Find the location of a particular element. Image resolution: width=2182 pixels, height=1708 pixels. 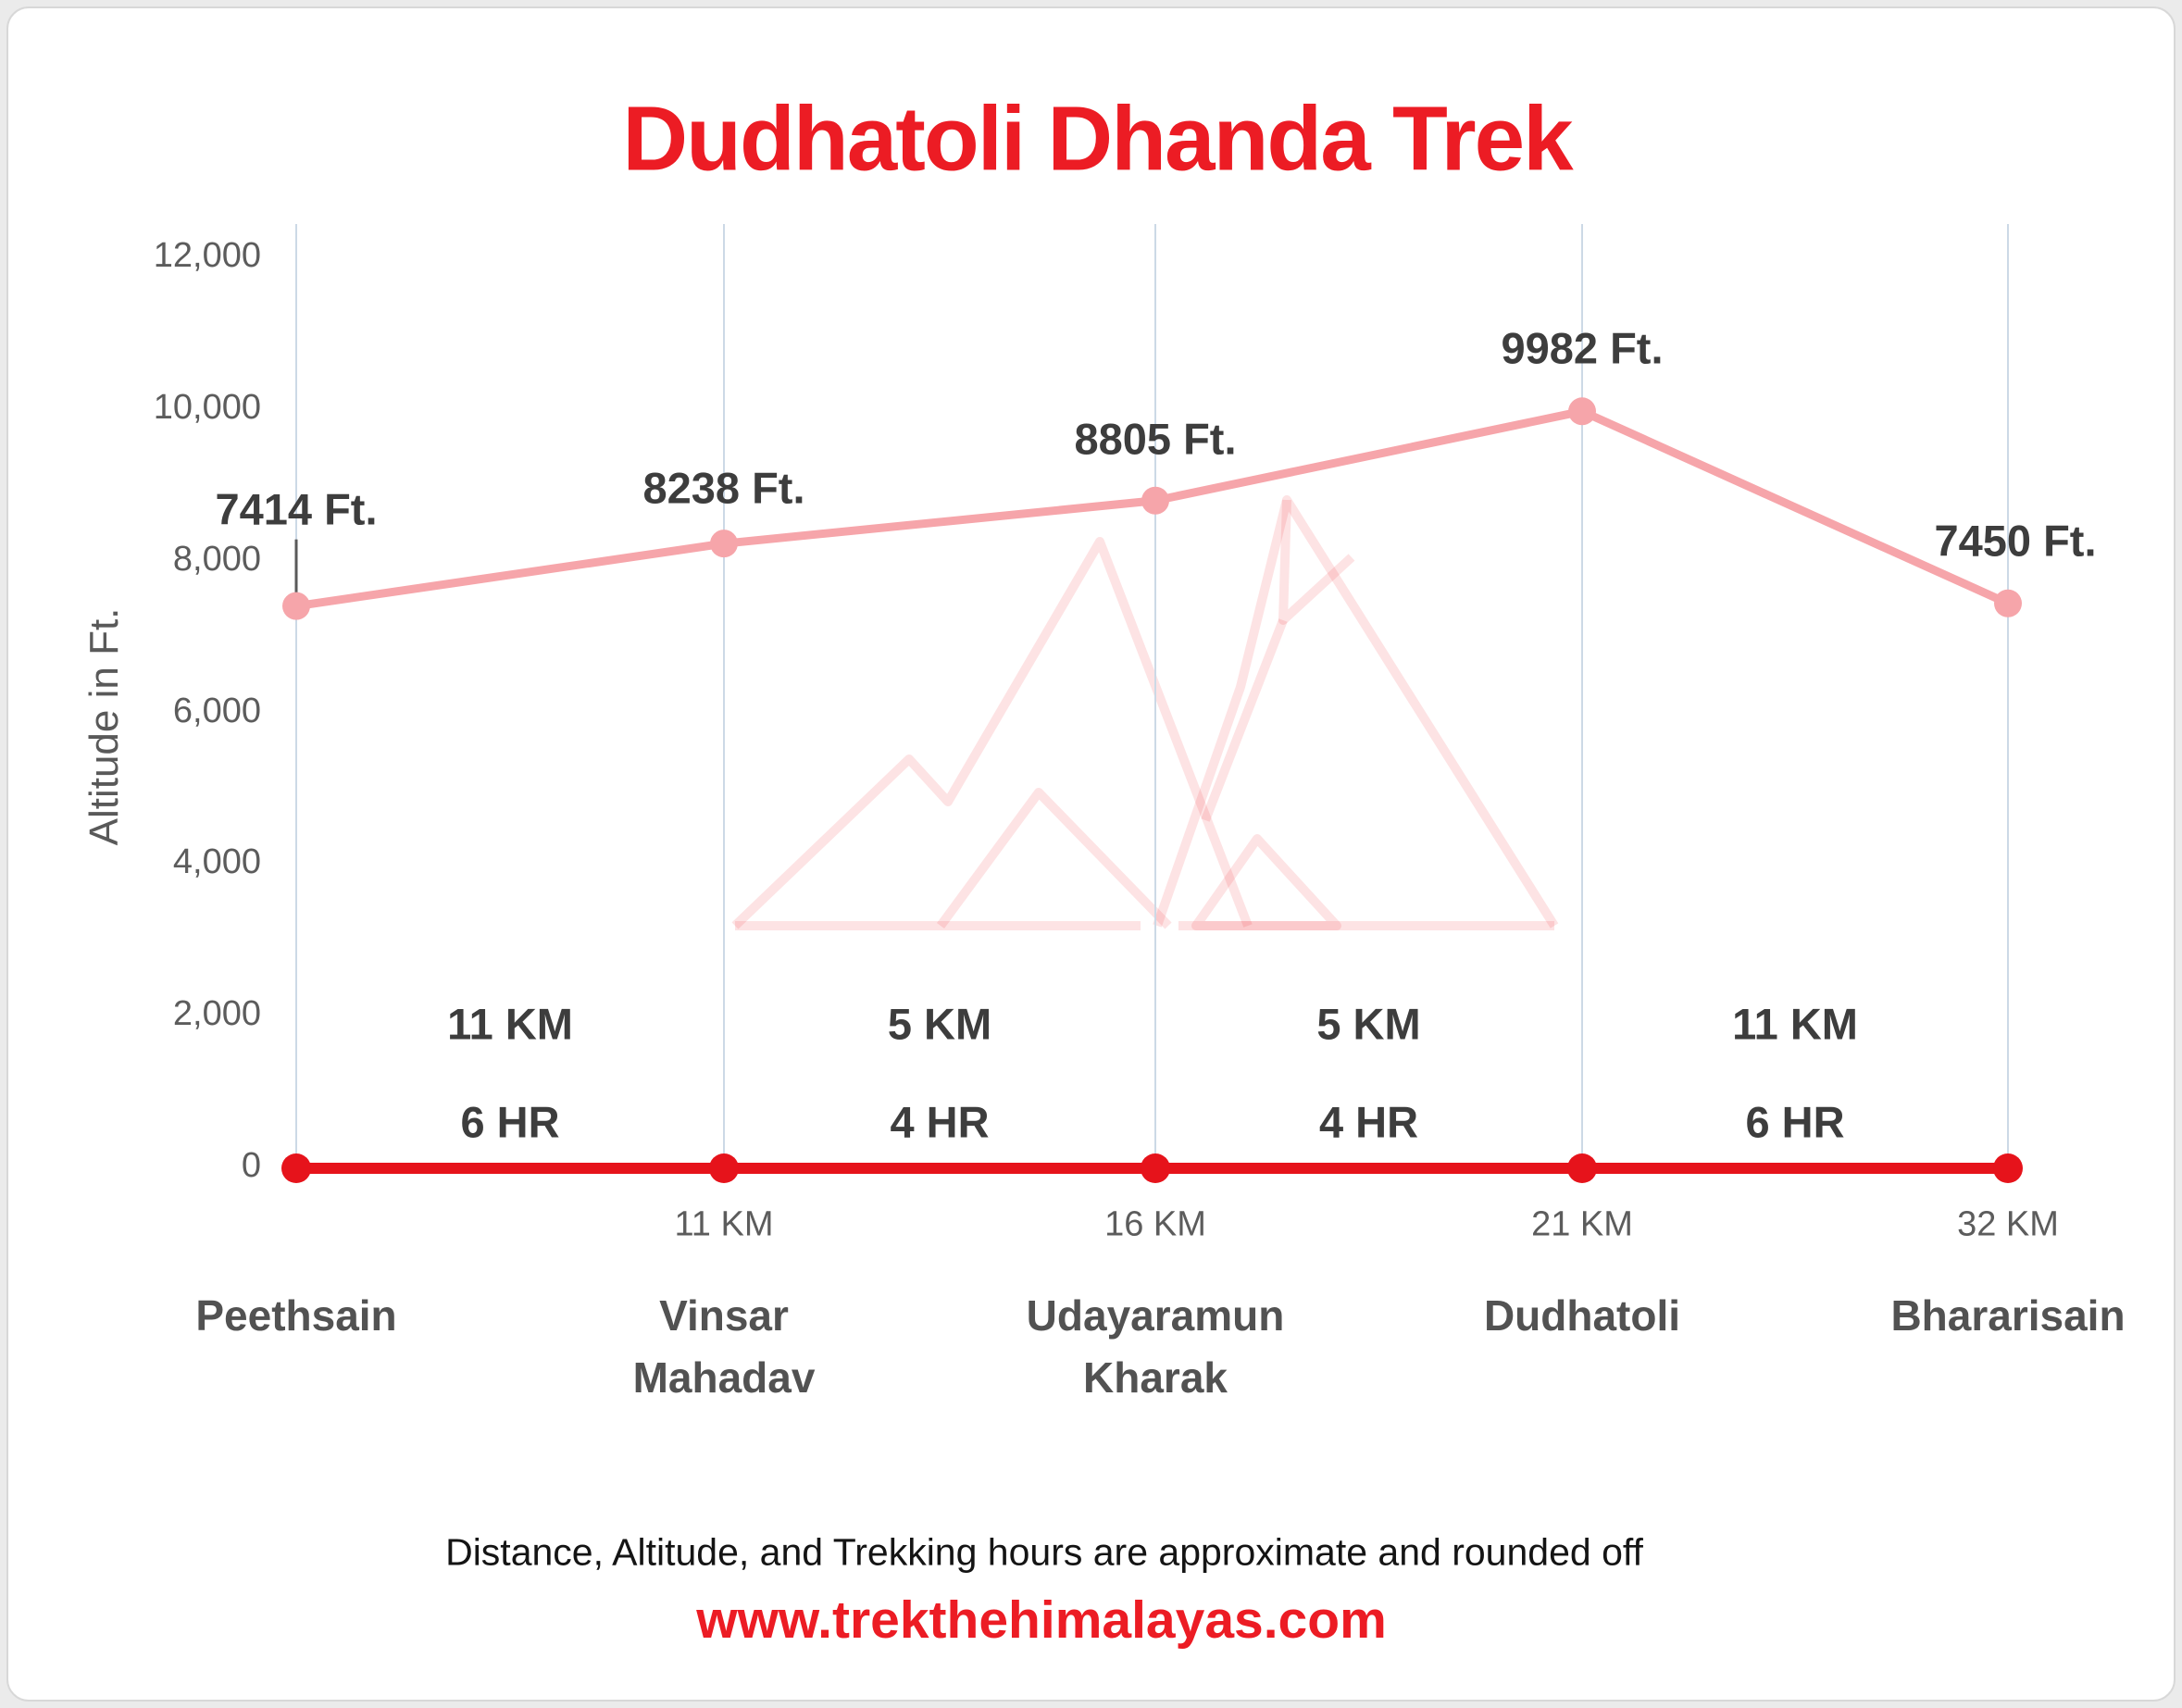

cumulative-distance-label: 32 KM is located at coordinates (2008, 1224).